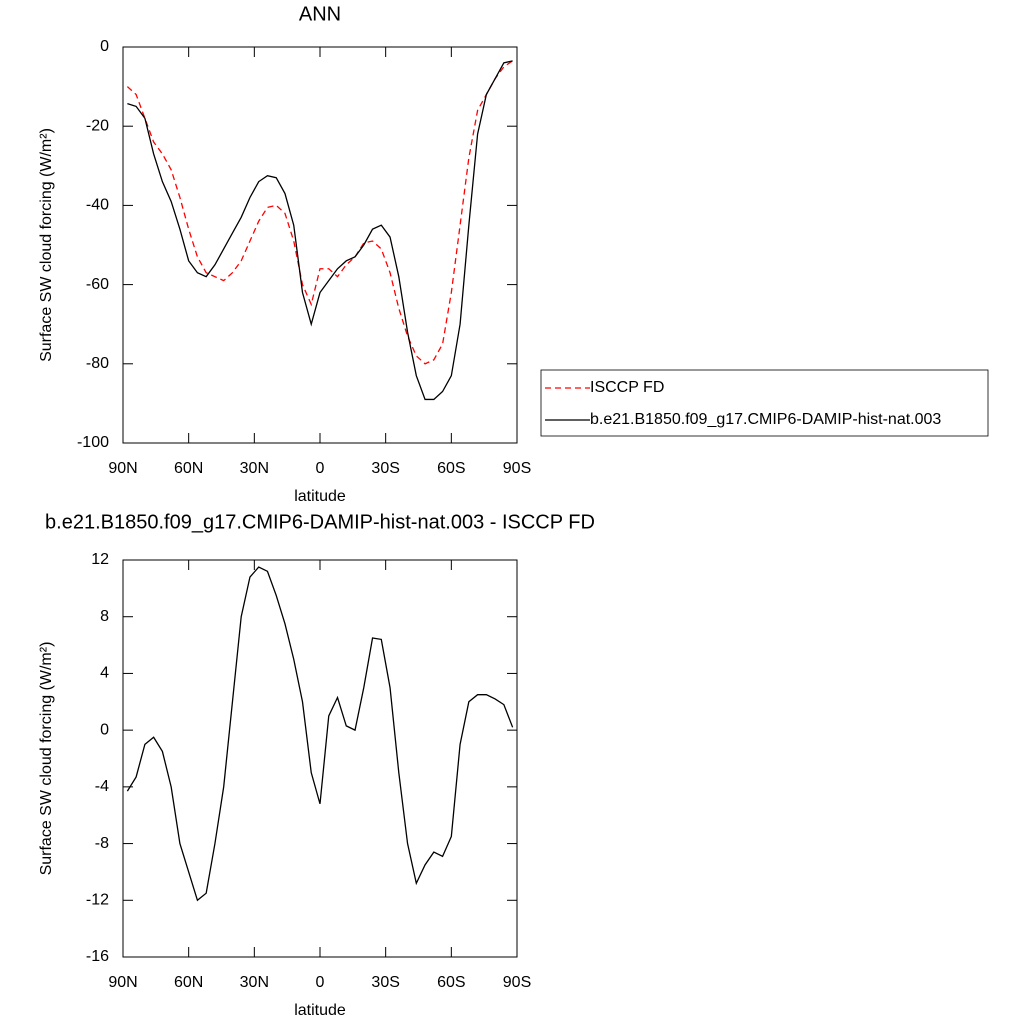 The width and height of the screenshot is (1024, 1024). Describe the element at coordinates (97, 363) in the screenshot. I see `y-tick-label: -80` at that location.